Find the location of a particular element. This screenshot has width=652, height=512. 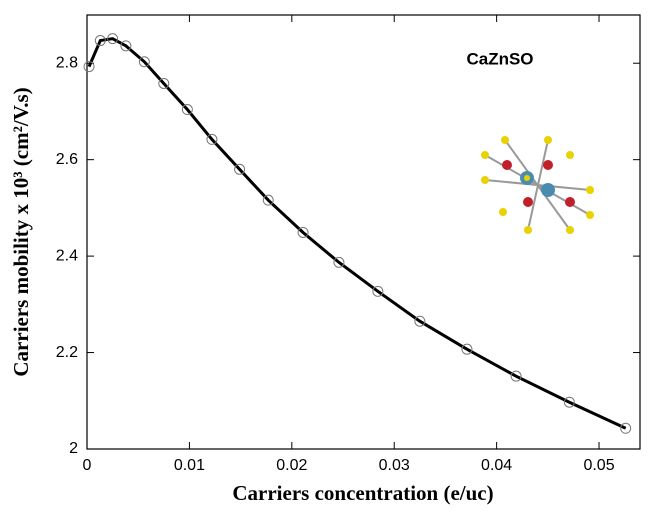

x-tick-label: 0.02 is located at coordinates (291, 465).